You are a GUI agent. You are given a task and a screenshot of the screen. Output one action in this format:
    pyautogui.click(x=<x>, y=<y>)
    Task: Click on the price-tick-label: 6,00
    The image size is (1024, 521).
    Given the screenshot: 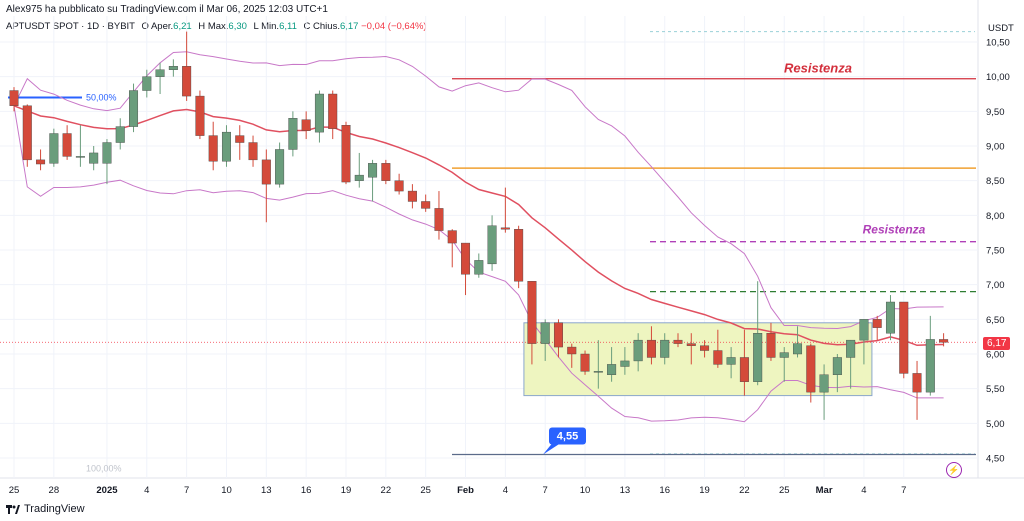 What is the action you would take?
    pyautogui.click(x=995, y=355)
    